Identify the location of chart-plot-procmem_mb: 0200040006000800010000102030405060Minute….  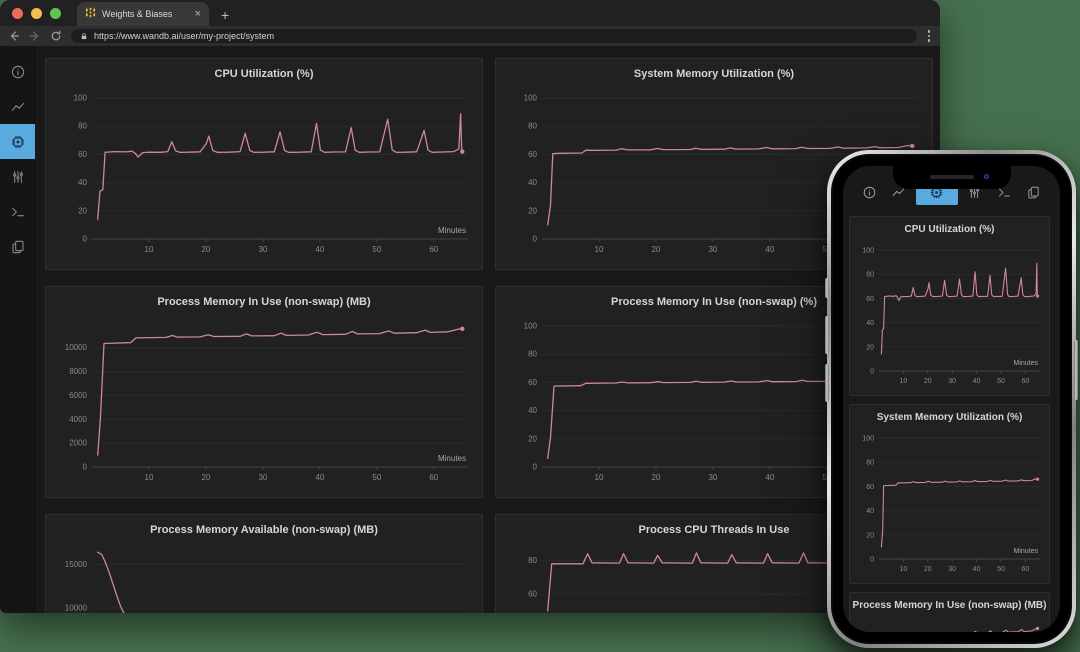
(949, 623).